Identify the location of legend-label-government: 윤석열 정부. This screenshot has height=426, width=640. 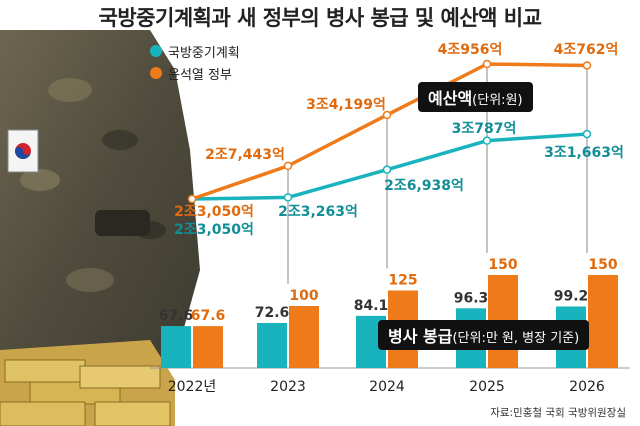
(200, 75).